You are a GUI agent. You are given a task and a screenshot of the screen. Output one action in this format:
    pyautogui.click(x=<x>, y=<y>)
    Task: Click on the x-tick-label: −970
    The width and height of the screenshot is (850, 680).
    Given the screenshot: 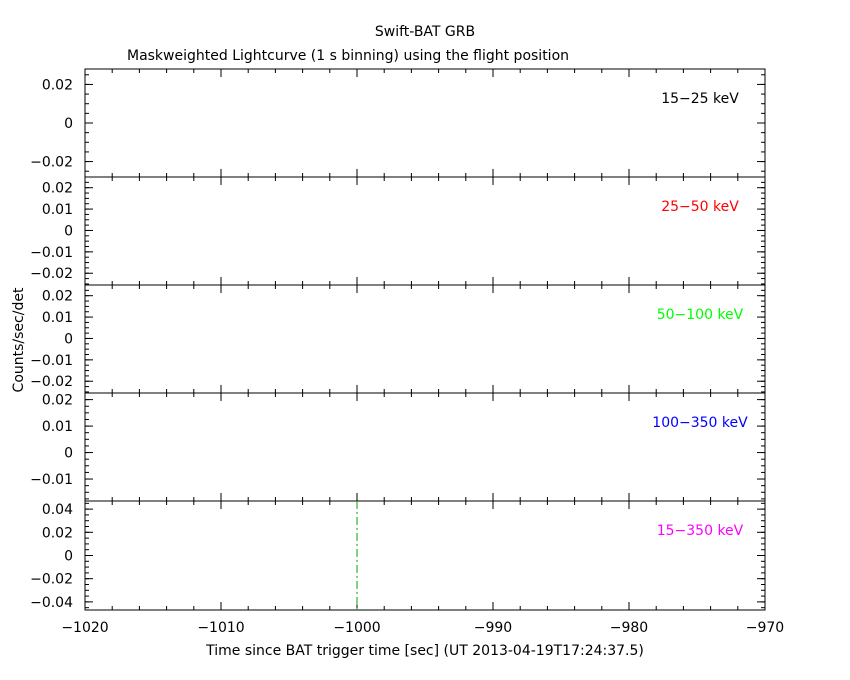 What is the action you would take?
    pyautogui.click(x=765, y=628)
    